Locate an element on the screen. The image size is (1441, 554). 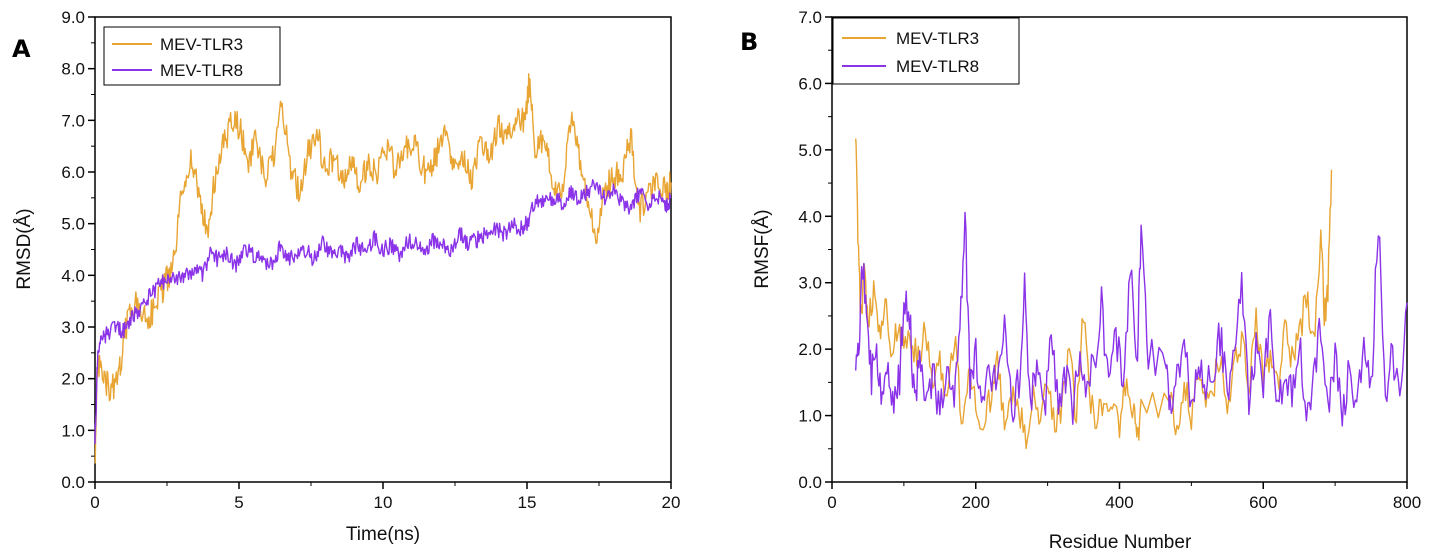
panel-b-legend-label-tlr8: MEV-TLR8 is located at coordinates (937, 66).